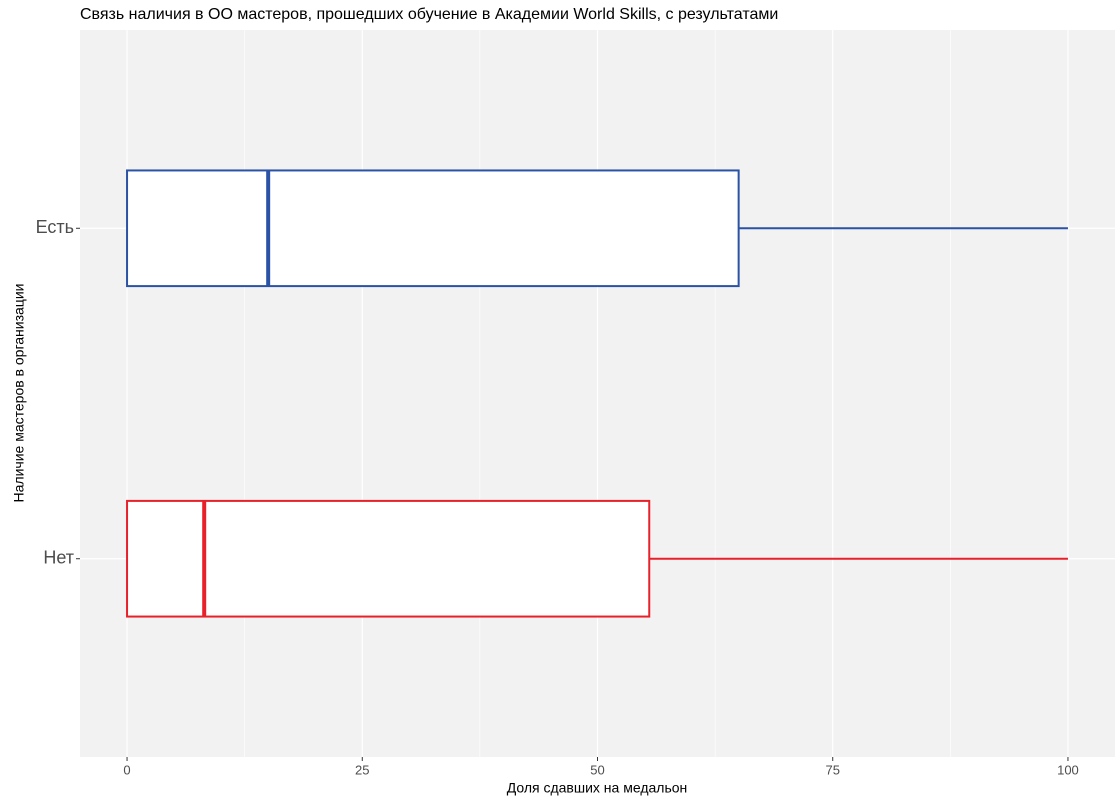 This screenshot has width=1115, height=798. What do you see at coordinates (597, 788) in the screenshot?
I see `x-axis-label: Доля сдавших на медальон` at bounding box center [597, 788].